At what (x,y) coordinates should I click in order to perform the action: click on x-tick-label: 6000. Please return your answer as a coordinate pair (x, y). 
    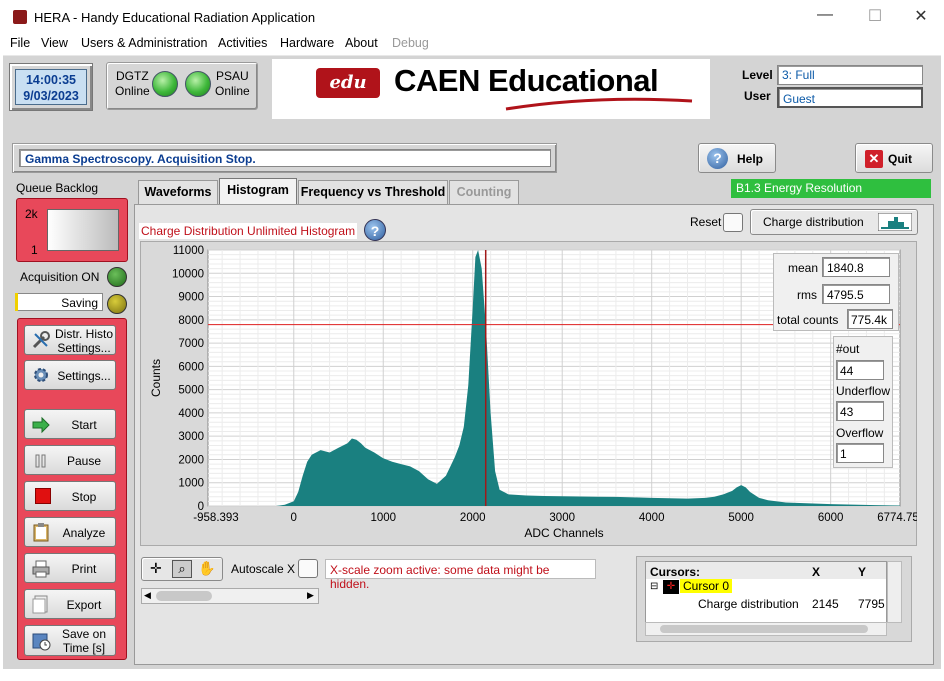
    Looking at the image, I should click on (831, 518).